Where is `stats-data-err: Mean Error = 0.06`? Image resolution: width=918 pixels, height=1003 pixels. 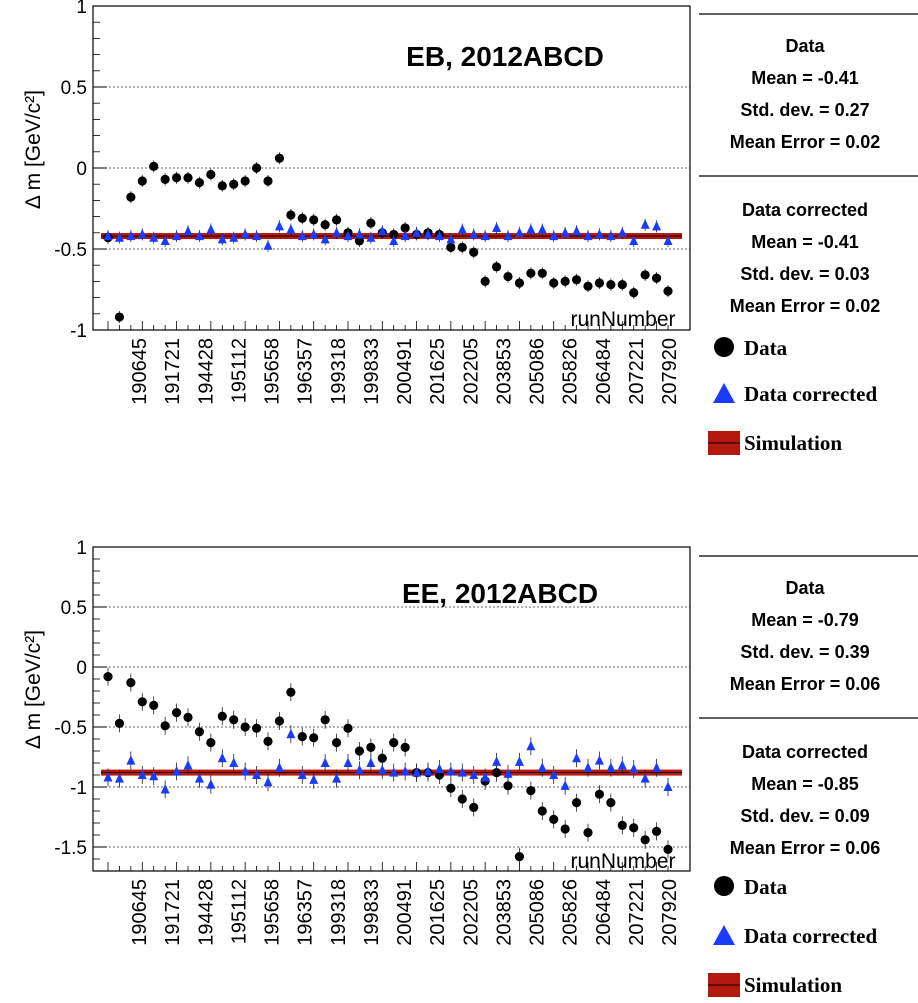 stats-data-err: Mean Error = 0.06 is located at coordinates (805, 684).